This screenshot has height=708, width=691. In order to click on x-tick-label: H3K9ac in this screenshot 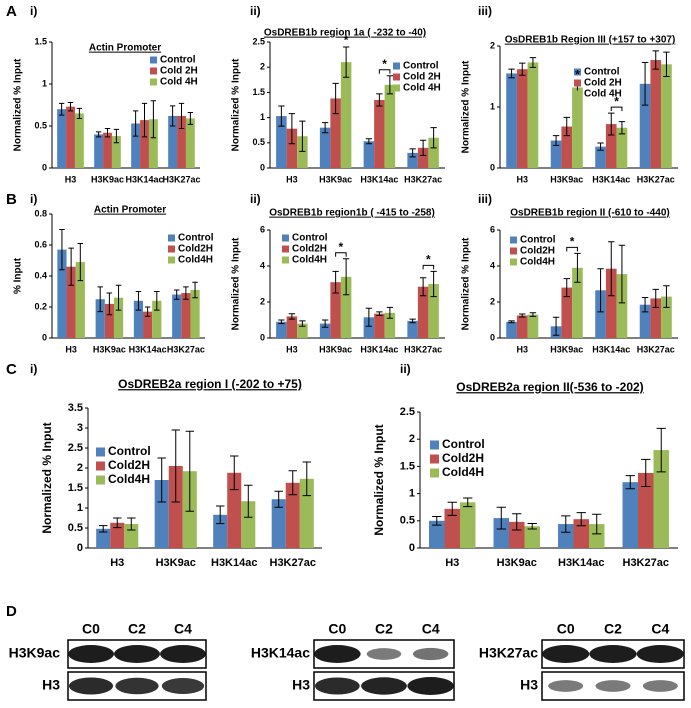, I will do `click(176, 563)`.